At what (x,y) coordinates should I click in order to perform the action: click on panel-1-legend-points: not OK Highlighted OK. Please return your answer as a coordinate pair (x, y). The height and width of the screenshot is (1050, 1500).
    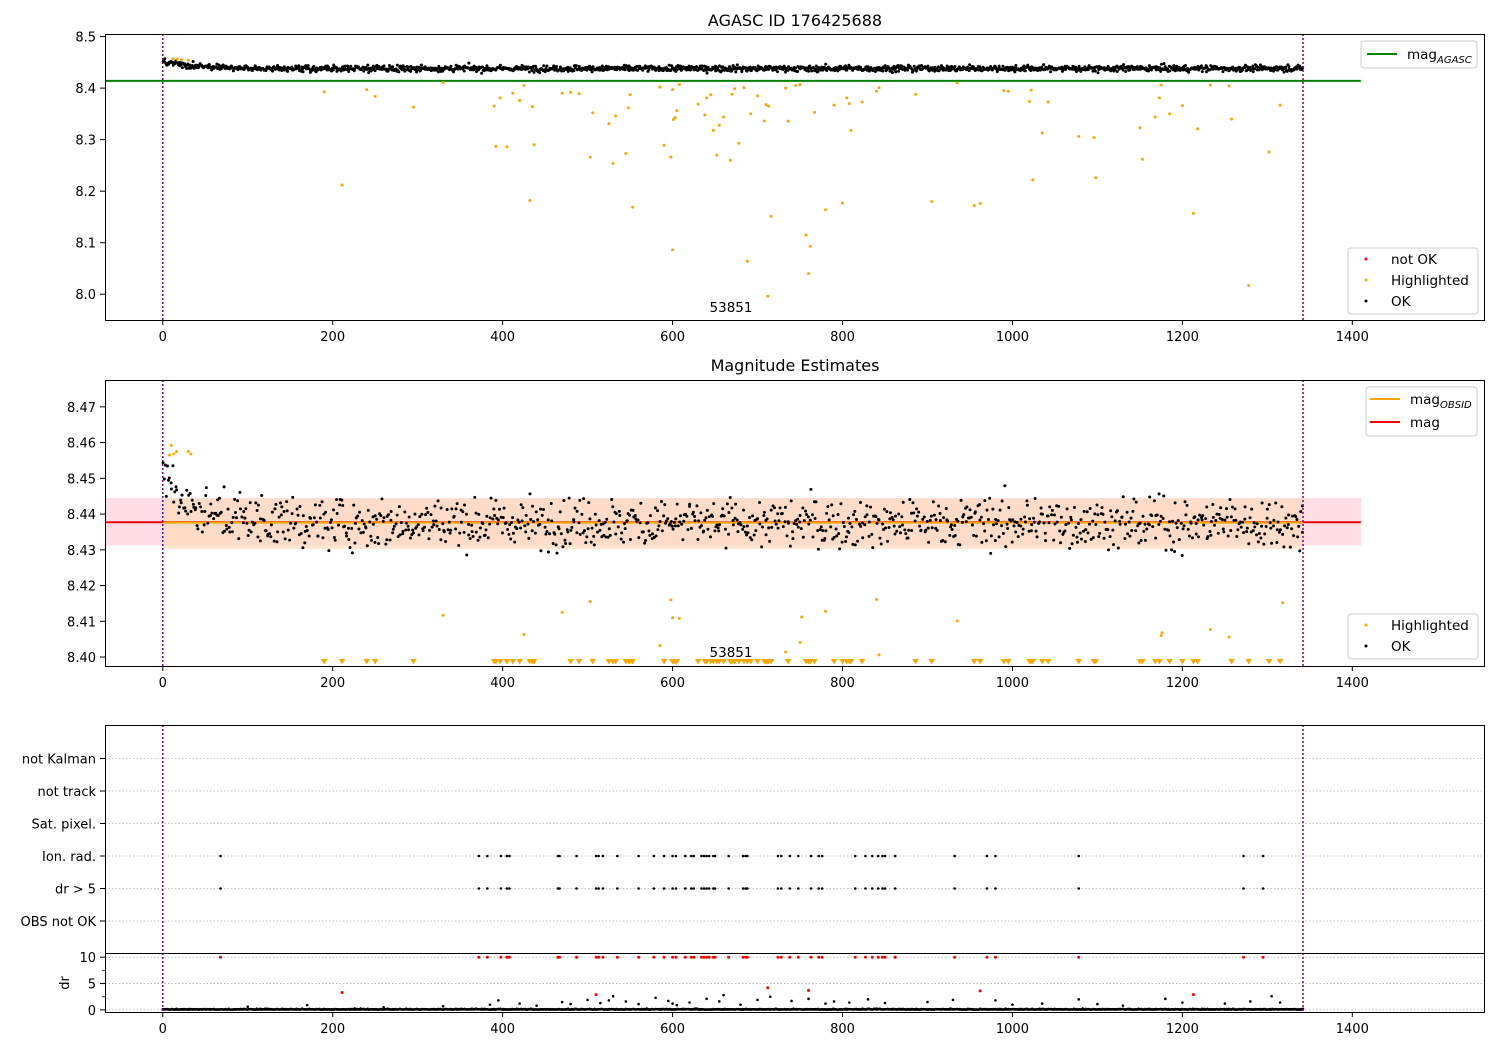
    Looking at the image, I should click on (1413, 281).